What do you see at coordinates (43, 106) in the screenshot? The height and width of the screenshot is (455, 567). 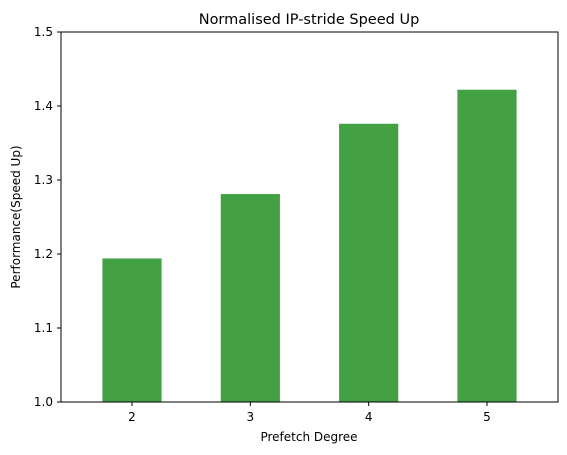 I see `y-tick-label: 1.4` at bounding box center [43, 106].